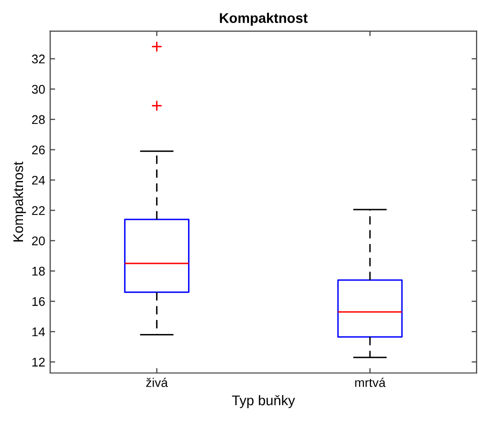 The width and height of the screenshot is (478, 421). What do you see at coordinates (157, 383) in the screenshot?
I see `x-tick-label: živá` at bounding box center [157, 383].